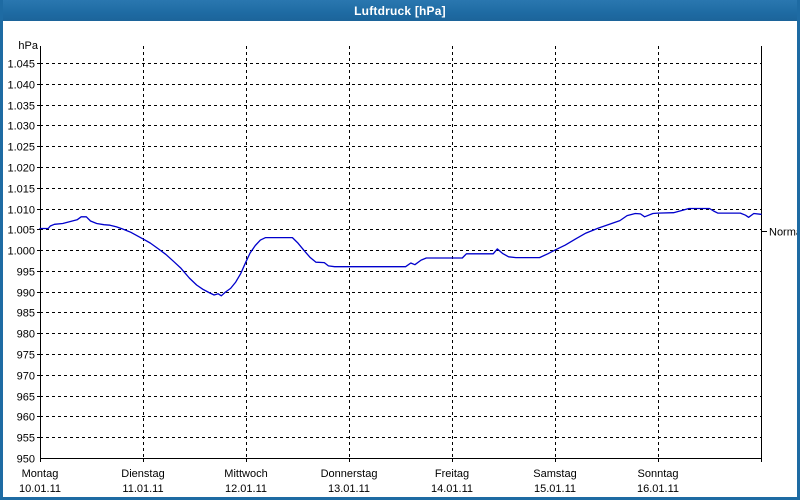  I want to click on unit-label: hPa, so click(28, 46).